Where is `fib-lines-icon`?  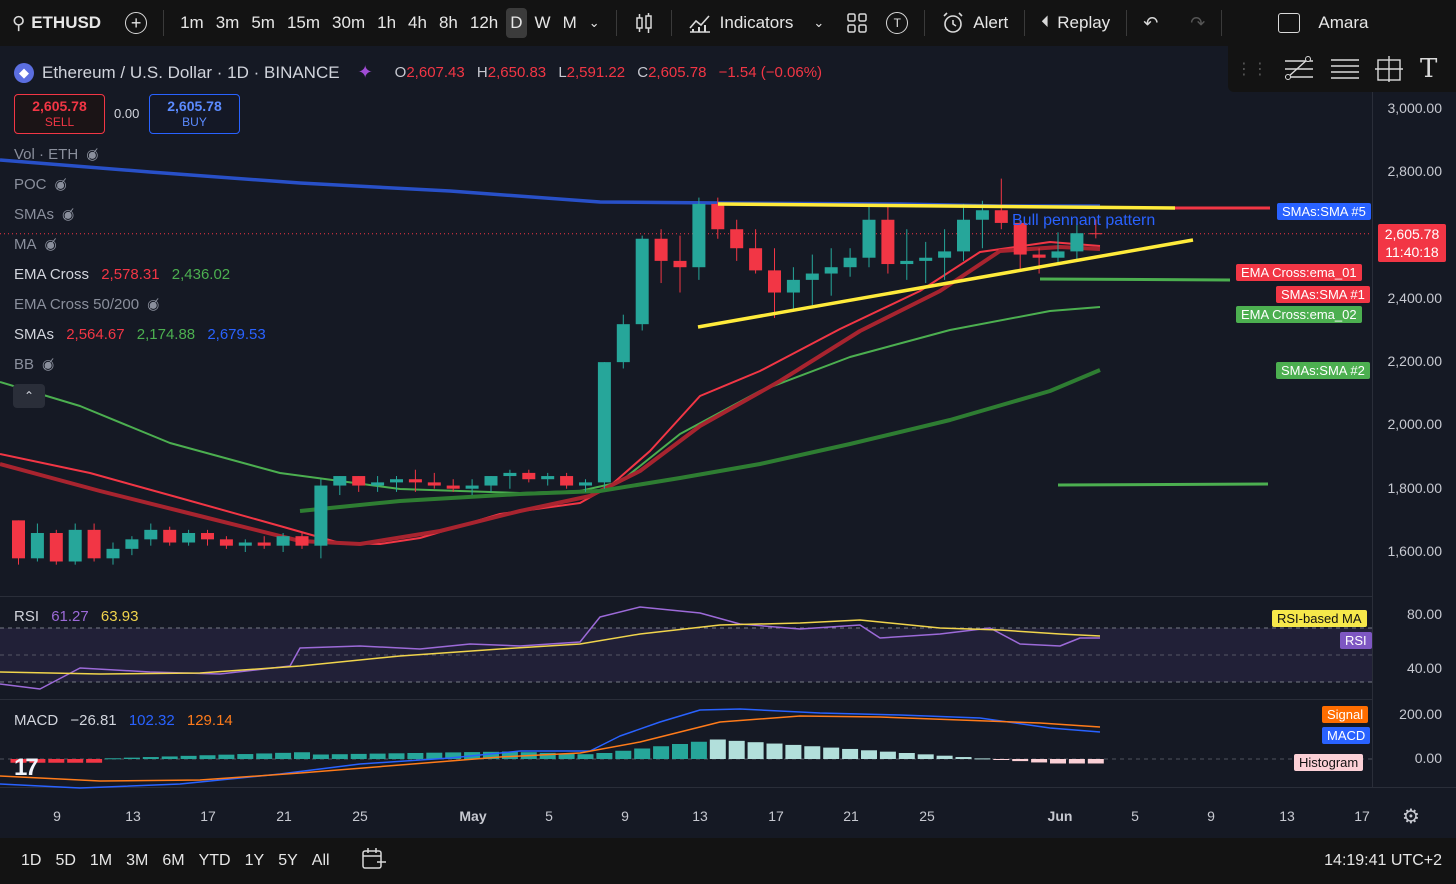 fib-lines-icon is located at coordinates (1345, 69).